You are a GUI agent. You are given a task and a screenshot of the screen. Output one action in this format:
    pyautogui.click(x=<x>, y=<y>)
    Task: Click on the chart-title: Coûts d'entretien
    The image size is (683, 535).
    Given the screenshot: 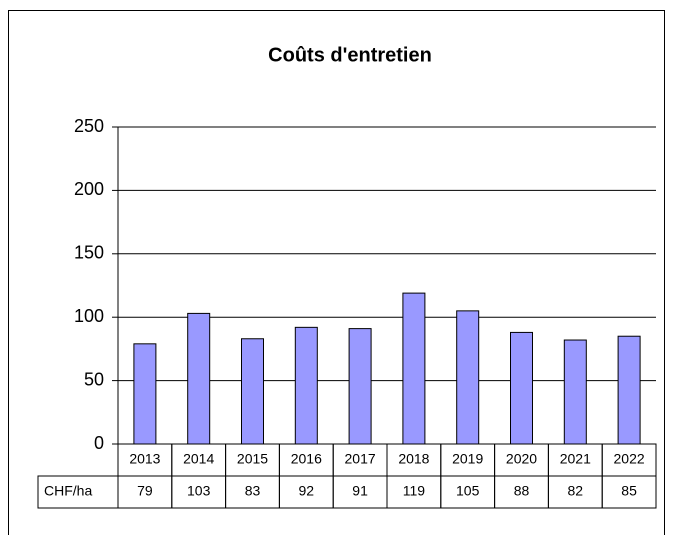 What is the action you would take?
    pyautogui.click(x=350, y=55)
    